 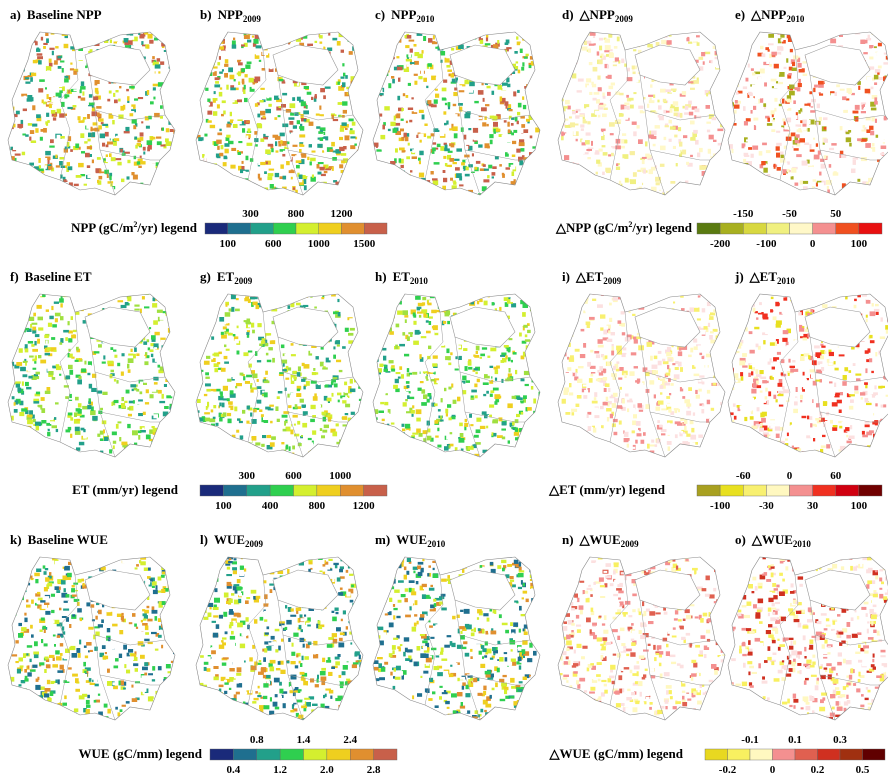 What do you see at coordinates (226, 277) in the screenshot?
I see `panel-title: g)ET2009` at bounding box center [226, 277].